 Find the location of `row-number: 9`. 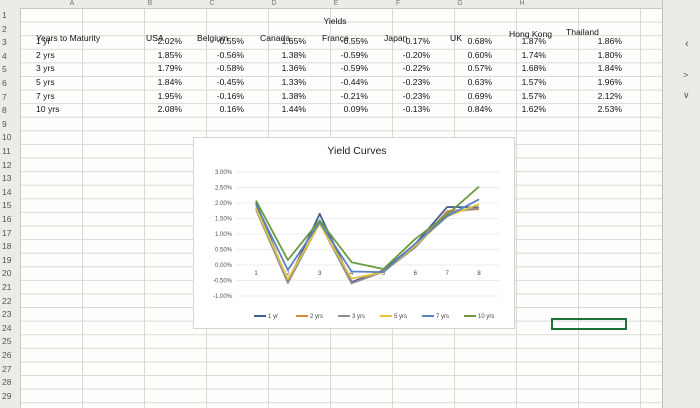

row-number: 9 is located at coordinates (4, 123).